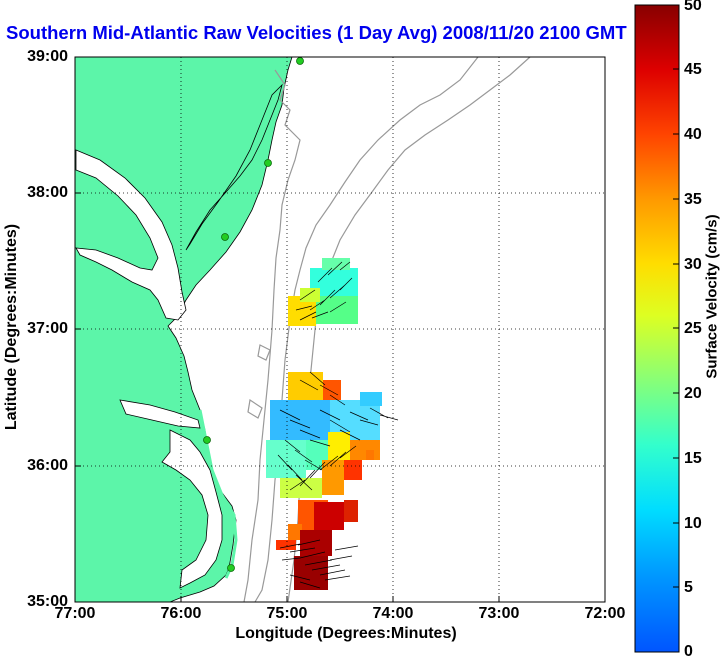 The width and height of the screenshot is (724, 661). I want to click on colorbar-tick-label: 30, so click(693, 264).